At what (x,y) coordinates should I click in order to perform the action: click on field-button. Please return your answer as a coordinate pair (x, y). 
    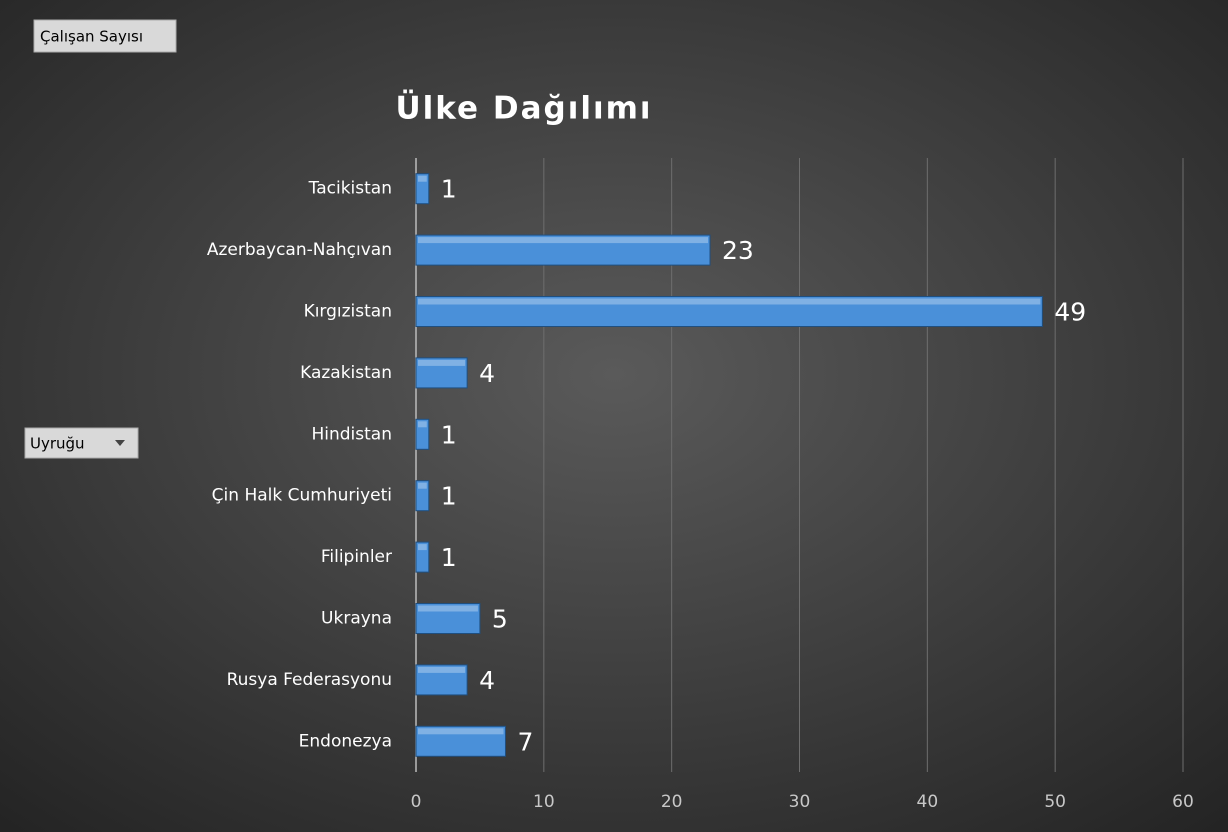
    Looking at the image, I should click on (105, 36).